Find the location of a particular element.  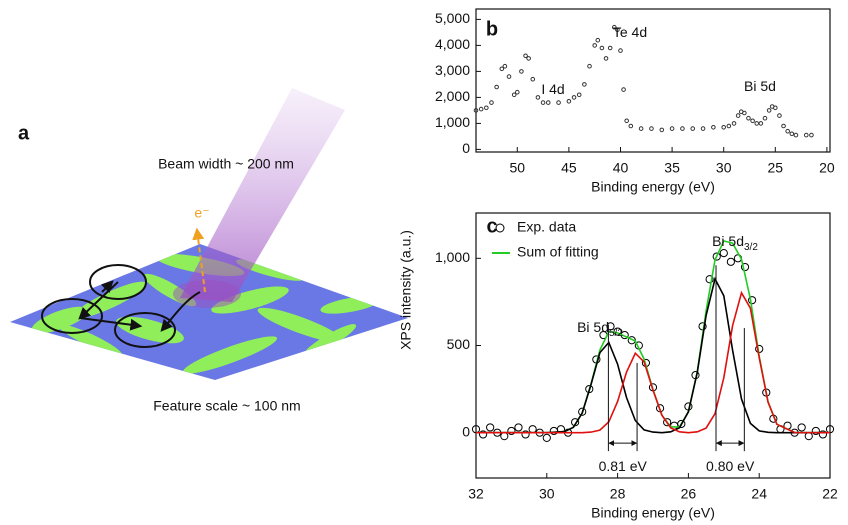

panel-label: a is located at coordinates (24, 133).